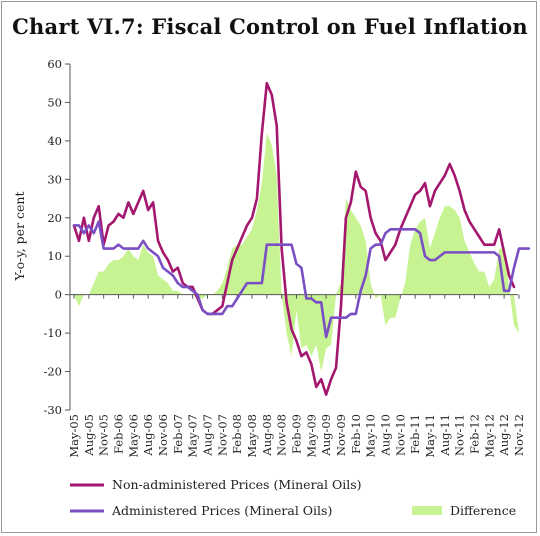 The image size is (540, 536). I want to click on x-tick-label: Feb-07, so click(178, 434).